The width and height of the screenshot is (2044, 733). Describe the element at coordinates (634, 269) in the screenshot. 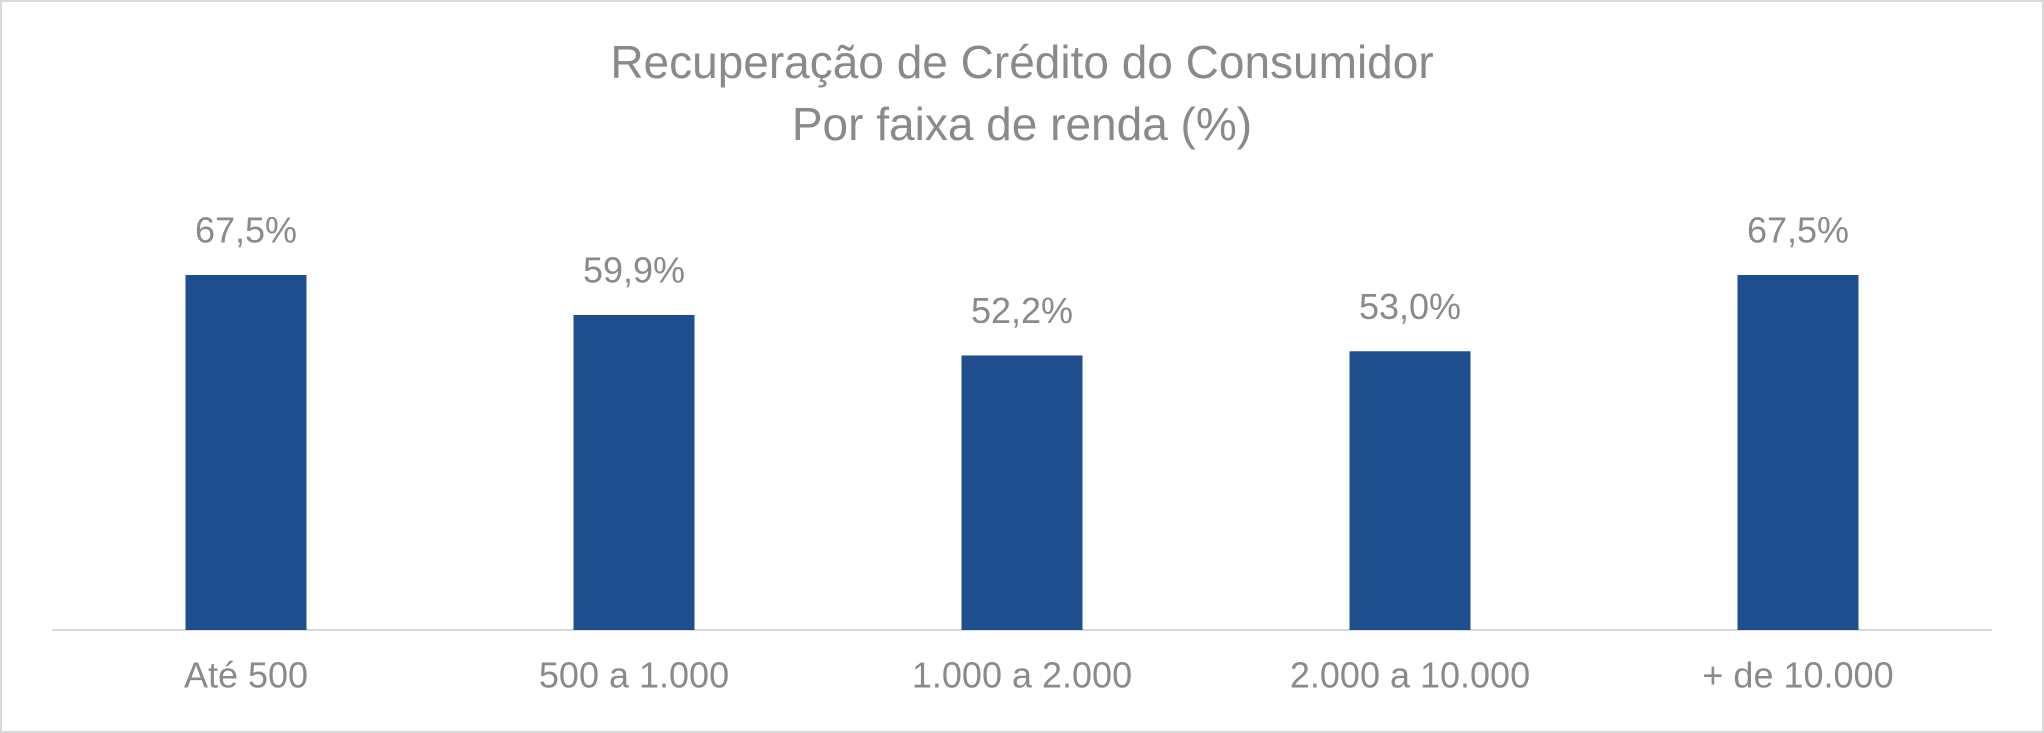

I see `data-label: 59,9%` at that location.